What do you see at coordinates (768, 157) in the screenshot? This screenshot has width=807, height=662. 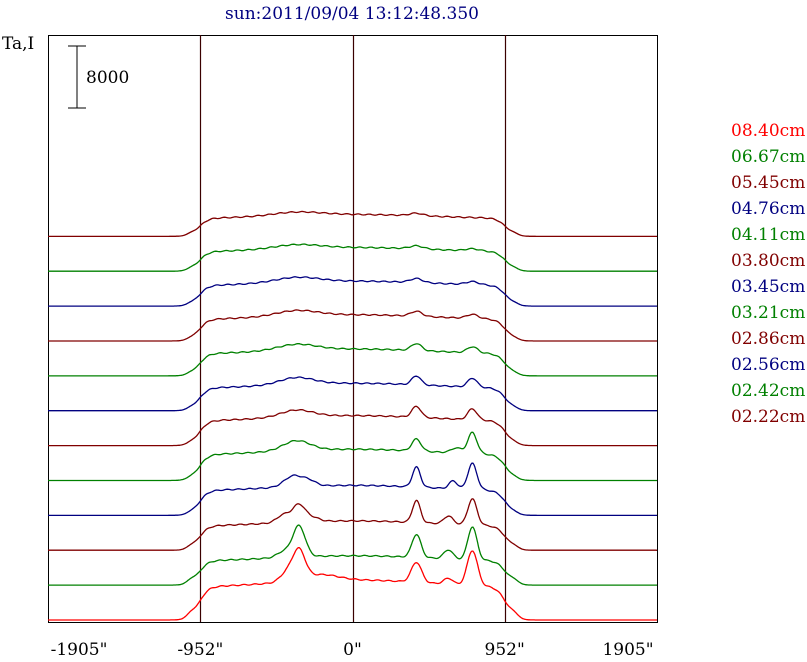 I see `legend-entry: 06.67cm` at bounding box center [768, 157].